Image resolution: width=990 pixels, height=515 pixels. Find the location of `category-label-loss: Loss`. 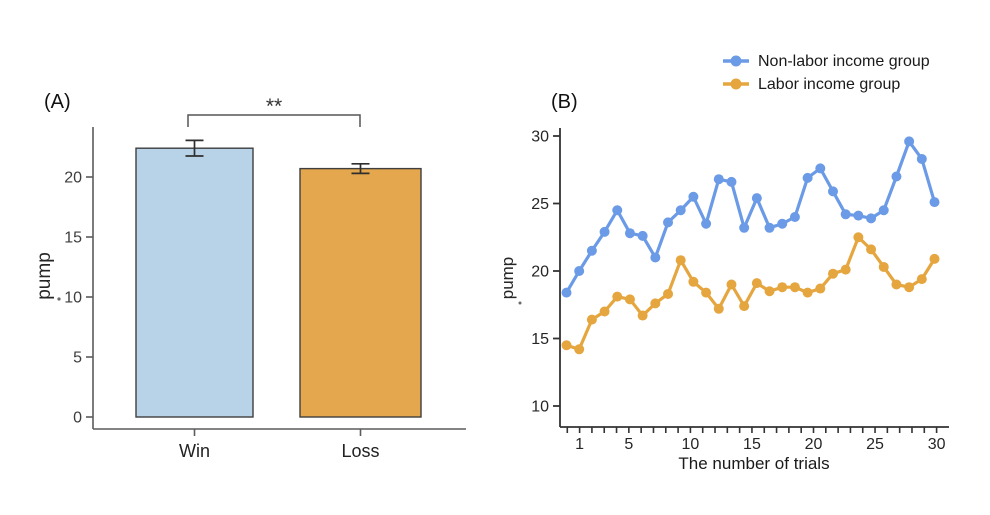

category-label-loss: Loss is located at coordinates (360, 451).